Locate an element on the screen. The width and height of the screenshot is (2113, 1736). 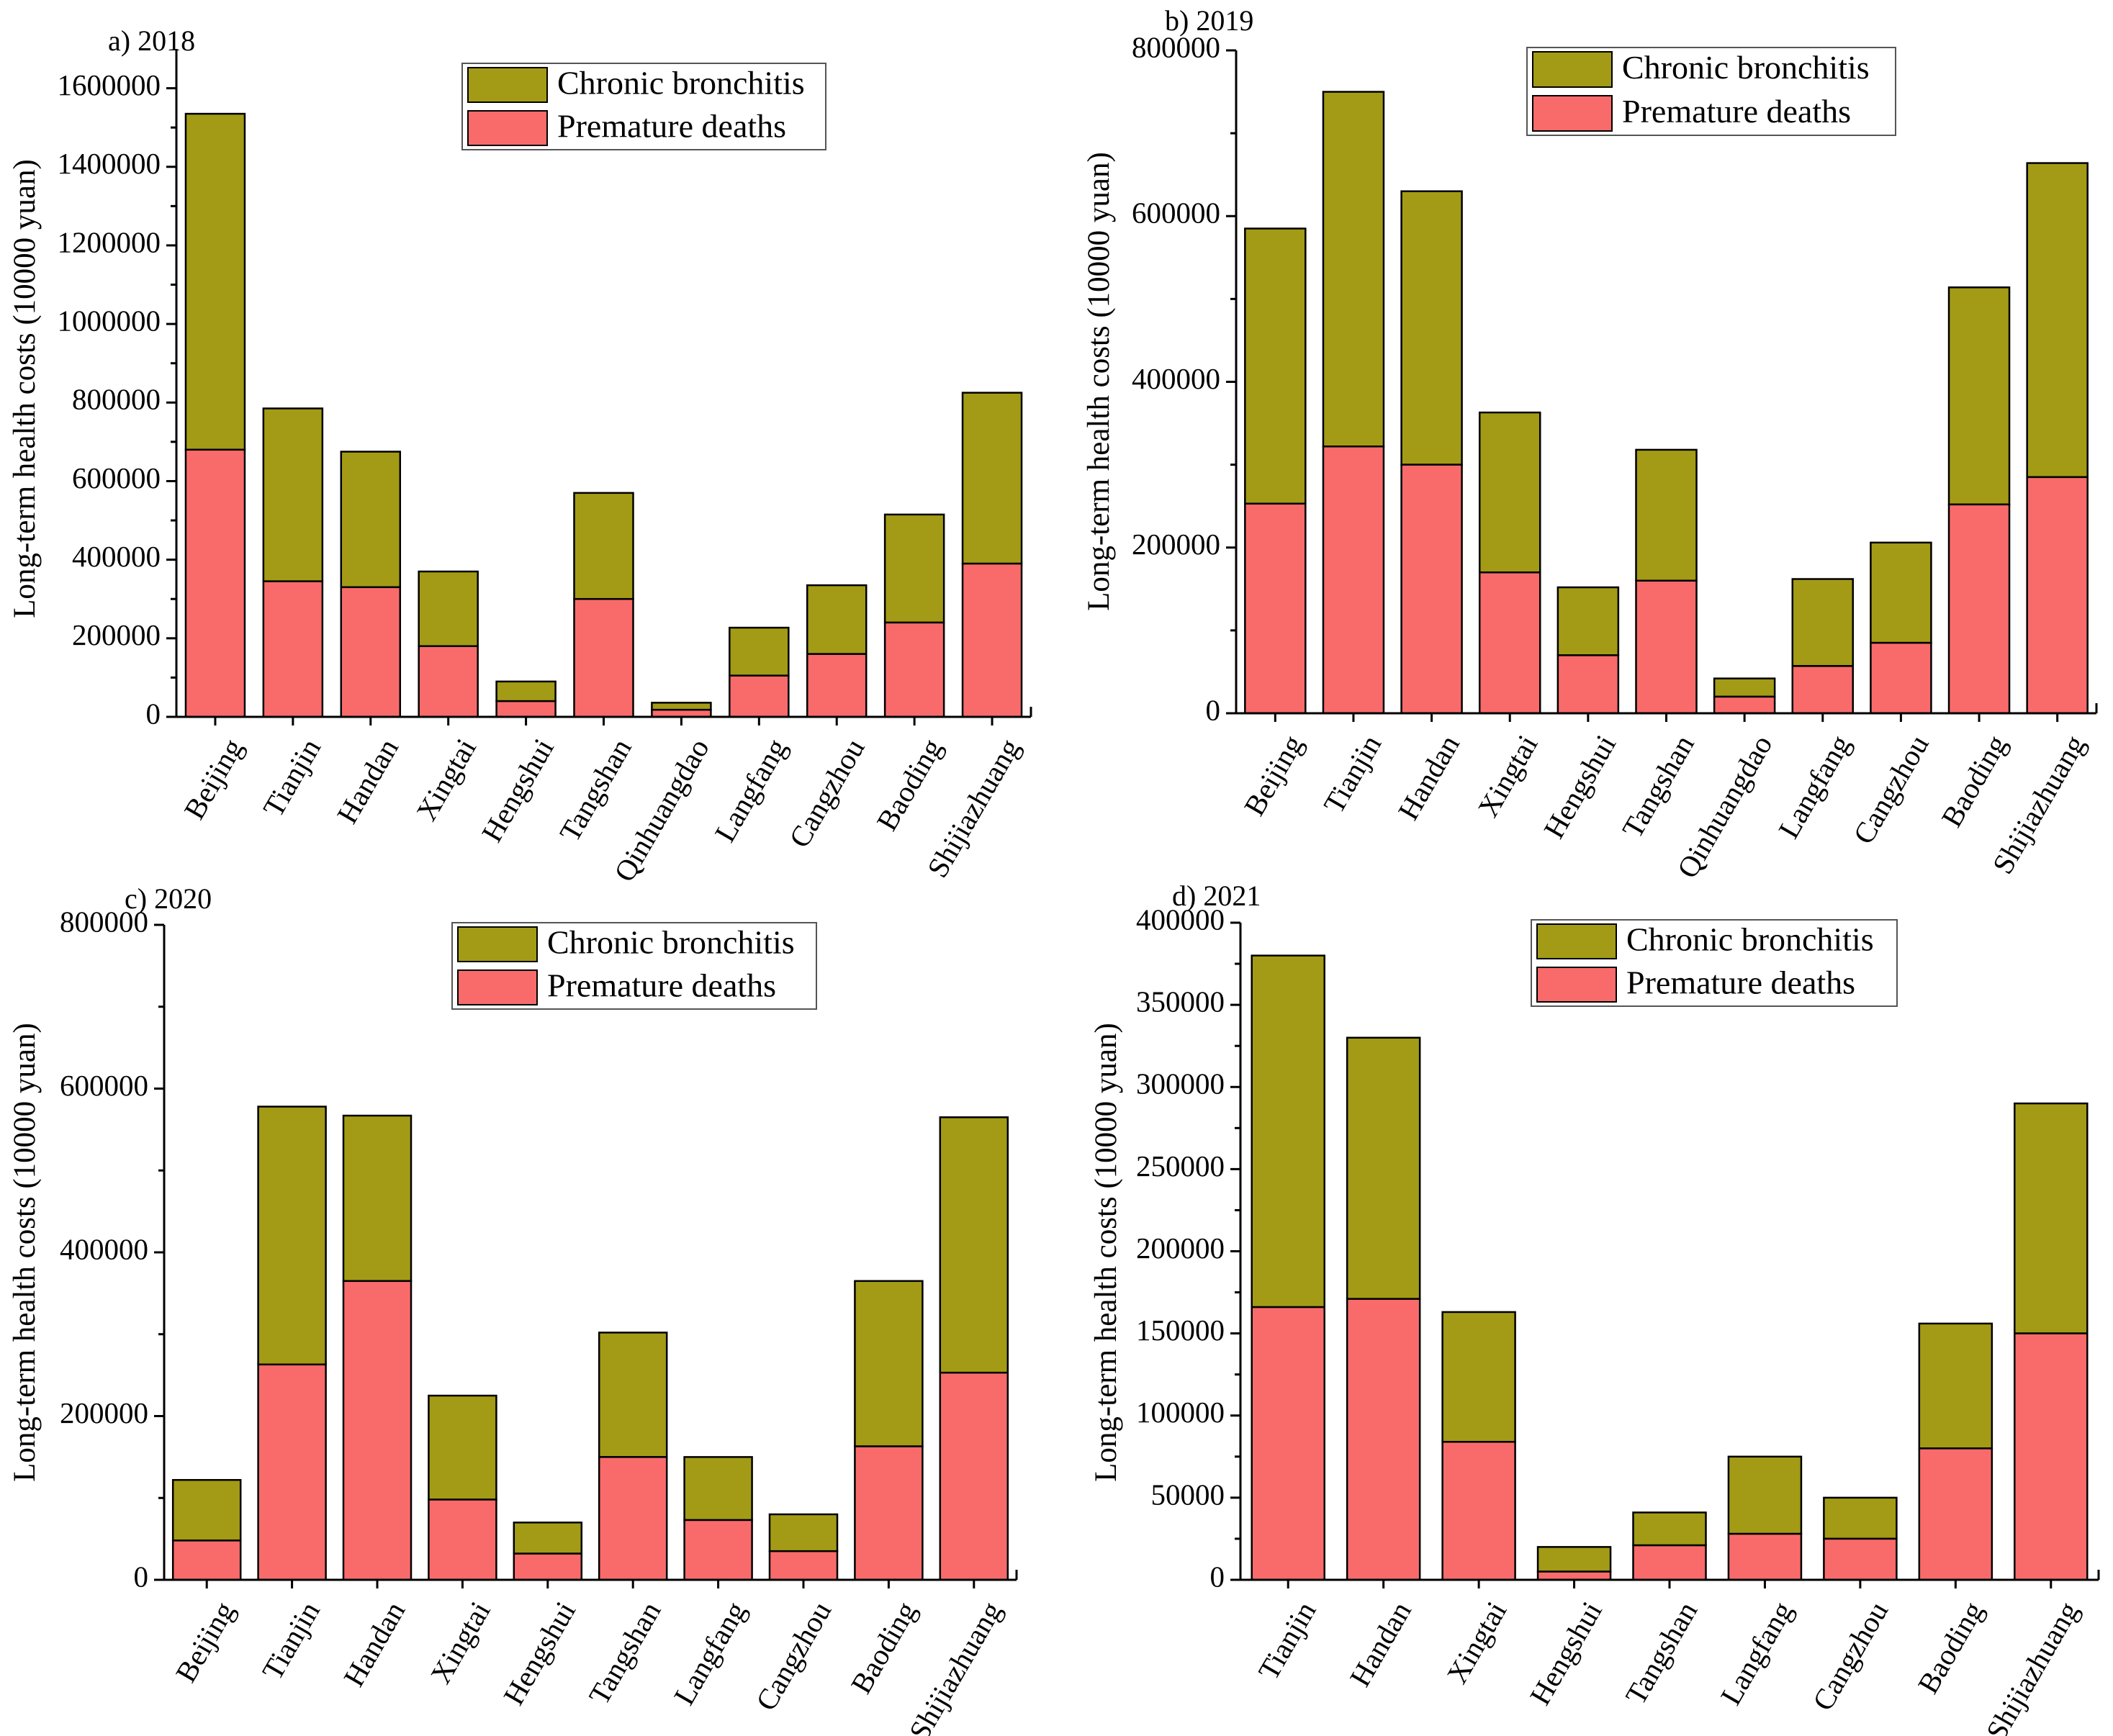
bar-chronic-bronchitis-qinhuangdao is located at coordinates (1745, 687).